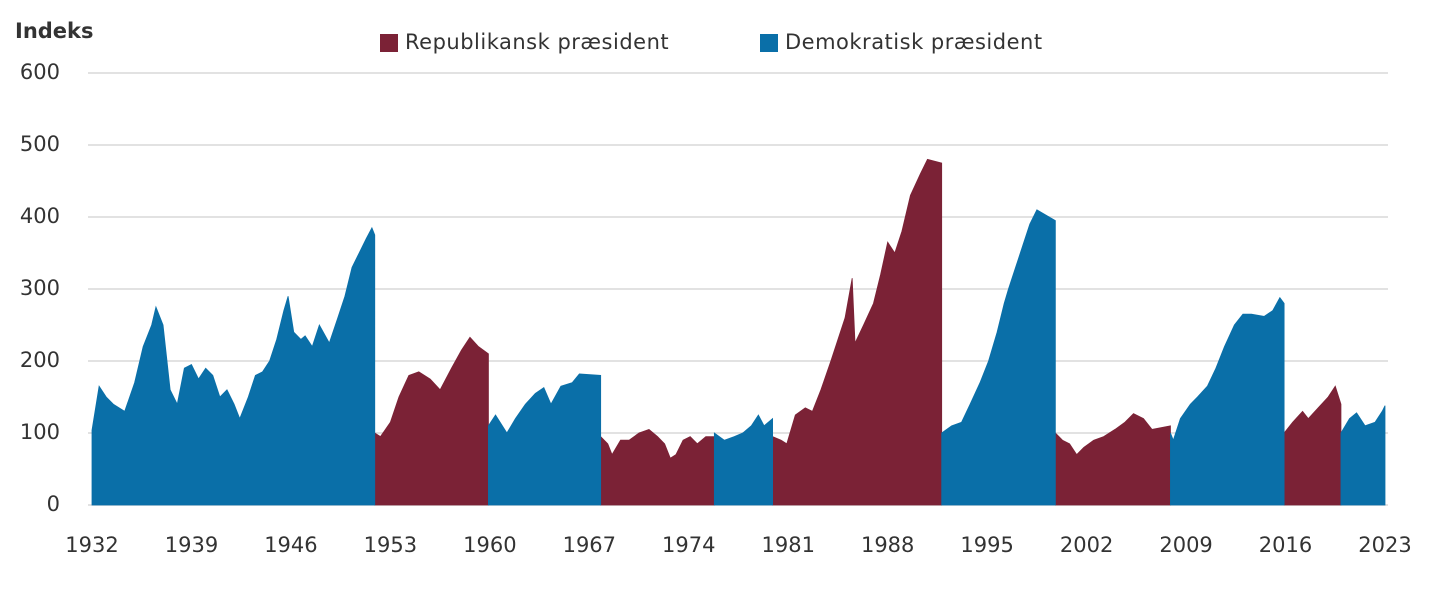 The height and width of the screenshot is (608, 1440). Describe the element at coordinates (290, 545) in the screenshot. I see `x-tick-label: 1946` at that location.